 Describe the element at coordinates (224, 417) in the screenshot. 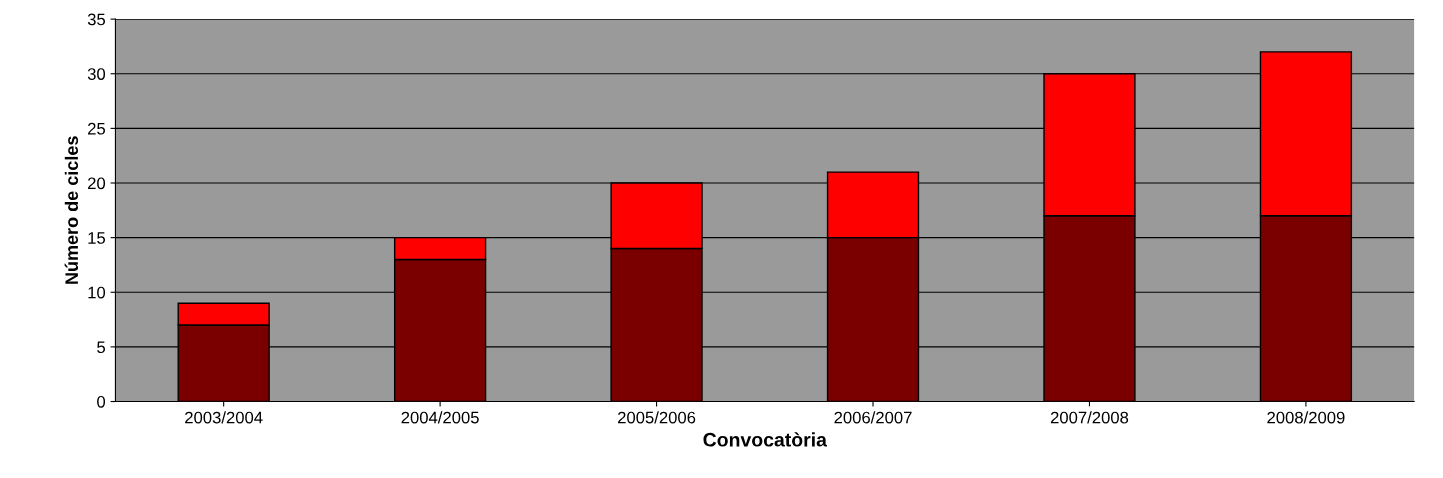

I see `x-tick-label: 2003/2004` at that location.